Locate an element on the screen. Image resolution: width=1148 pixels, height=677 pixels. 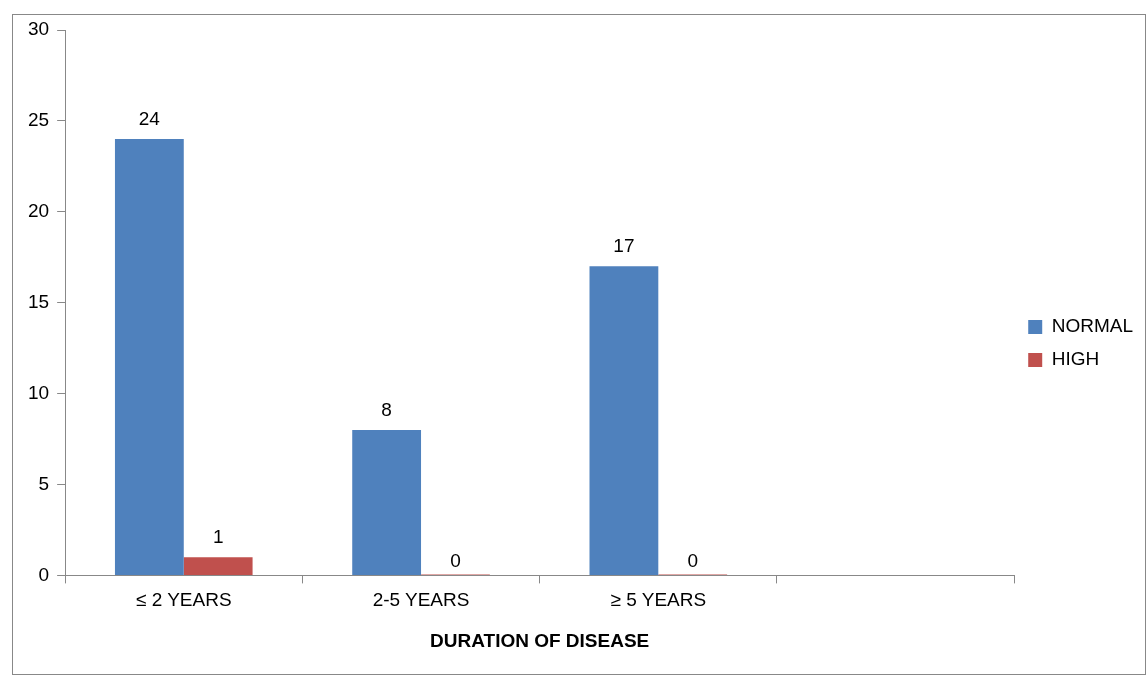
data-label: 24 is located at coordinates (149, 118).